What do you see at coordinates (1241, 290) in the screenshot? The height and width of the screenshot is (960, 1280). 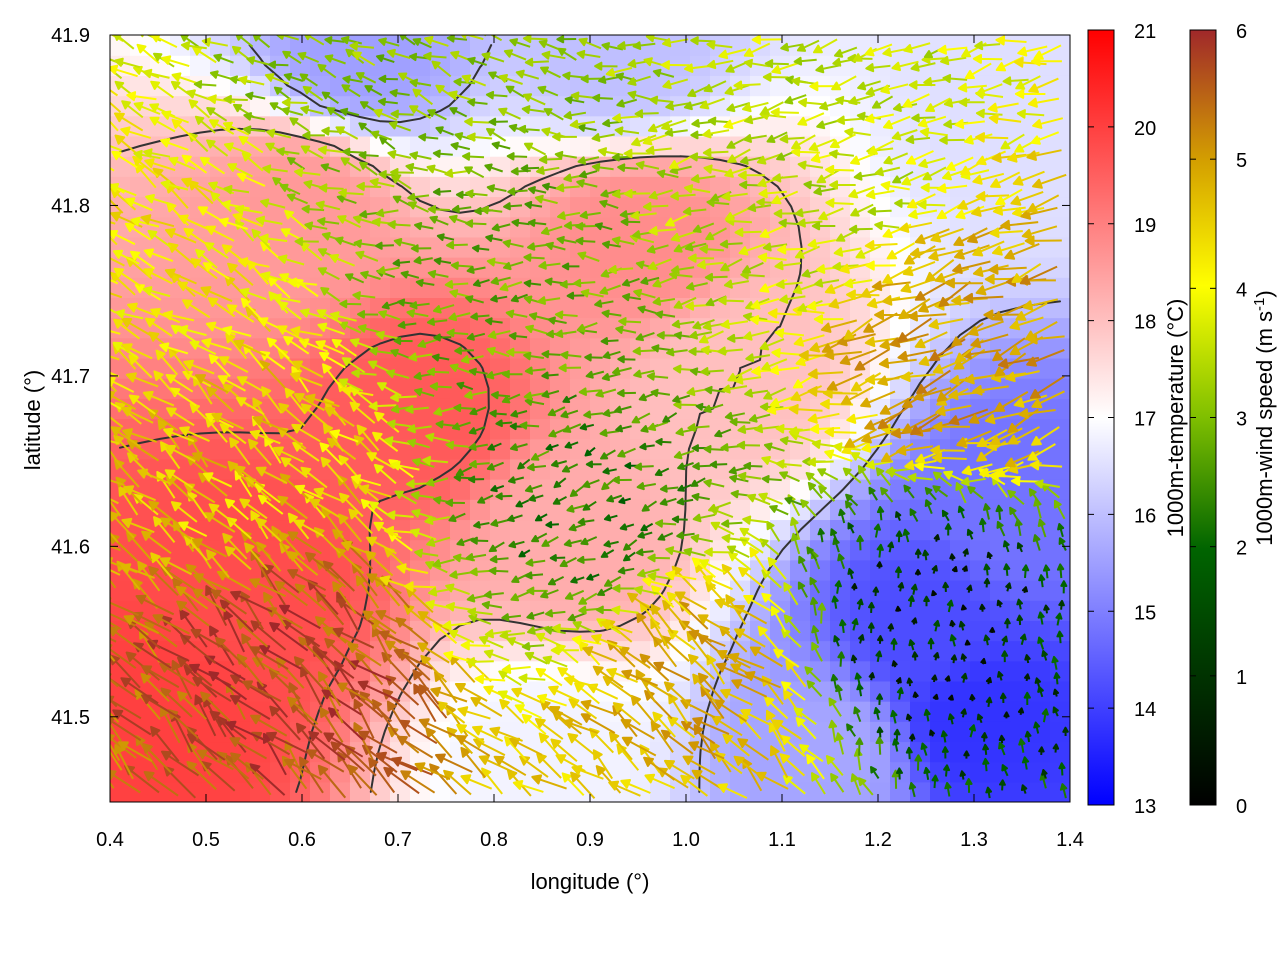 I see `colorbar-tick-label: 4` at bounding box center [1241, 290].